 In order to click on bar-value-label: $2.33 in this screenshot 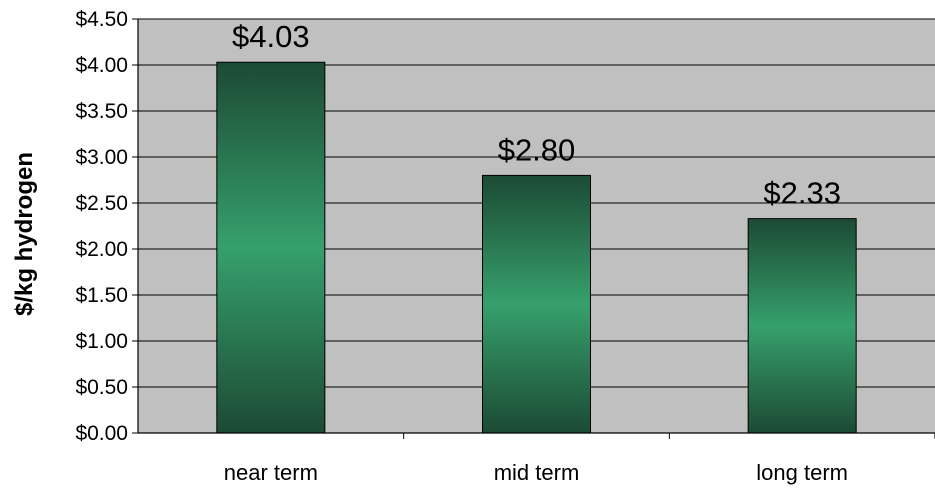, I will do `click(802, 193)`.